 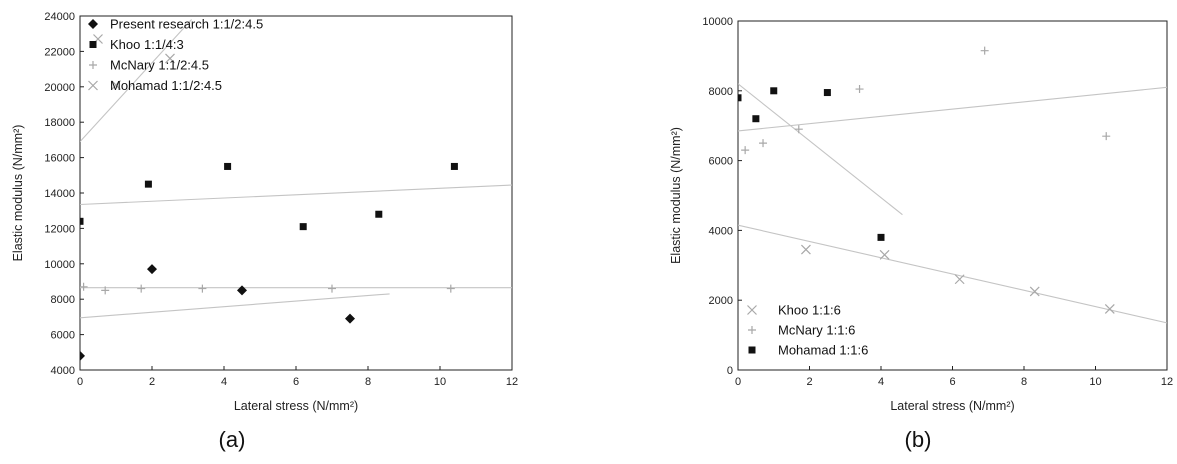 What do you see at coordinates (823, 350) in the screenshot?
I see `legend-label: Mohamad 1:1:6` at bounding box center [823, 350].